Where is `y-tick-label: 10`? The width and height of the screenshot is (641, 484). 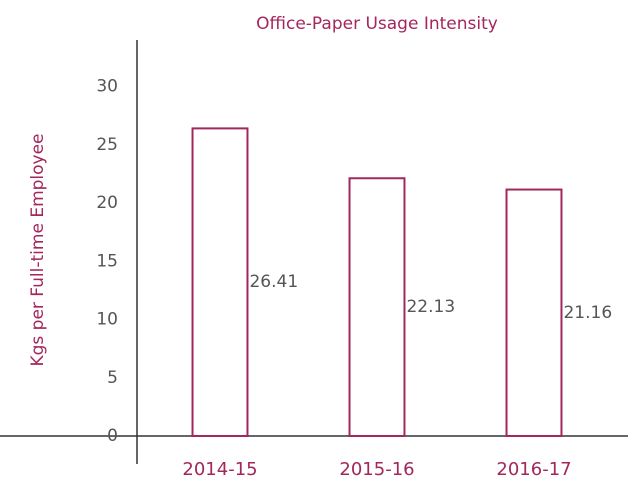 y-tick-label: 10 is located at coordinates (107, 320).